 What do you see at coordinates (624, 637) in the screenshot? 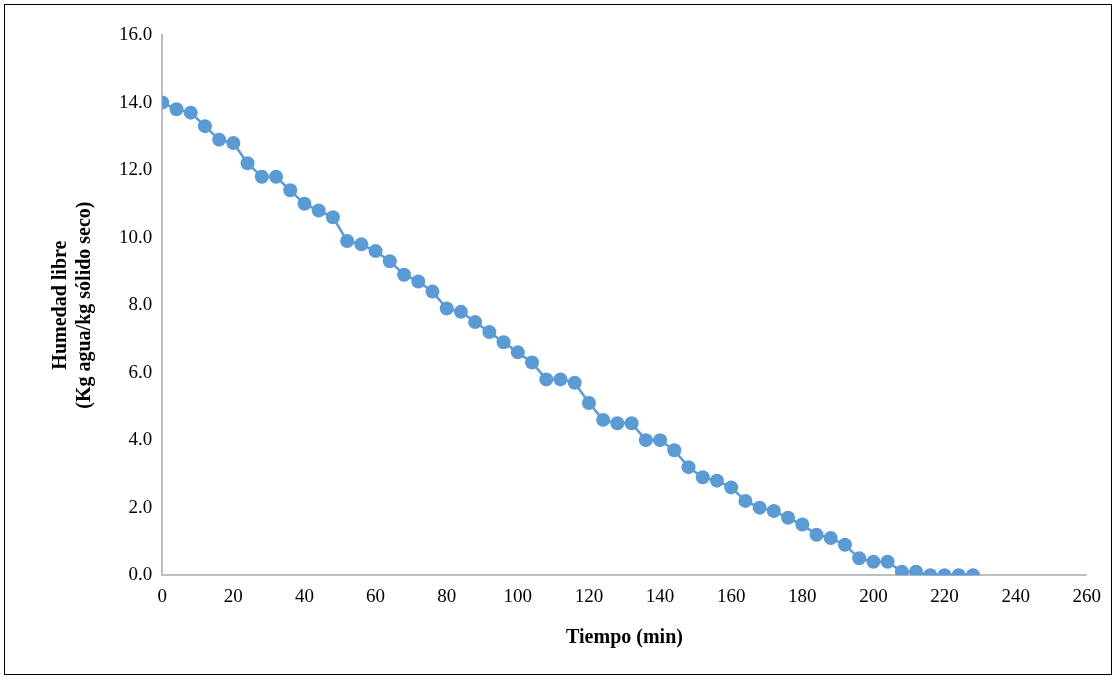
I see `x-axis-title: Tiempo (min)` at bounding box center [624, 637].